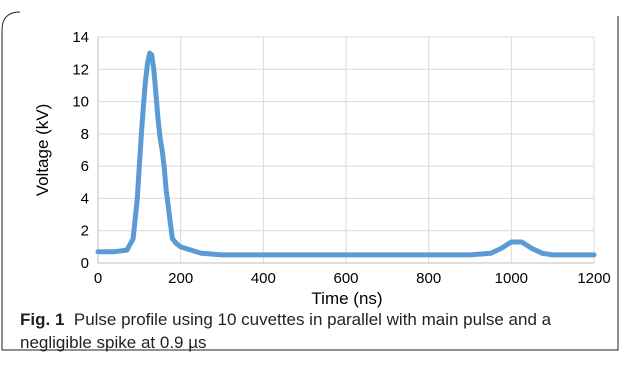 The image size is (623, 377). What do you see at coordinates (80, 69) in the screenshot?
I see `y-tick-label: 12` at bounding box center [80, 69].